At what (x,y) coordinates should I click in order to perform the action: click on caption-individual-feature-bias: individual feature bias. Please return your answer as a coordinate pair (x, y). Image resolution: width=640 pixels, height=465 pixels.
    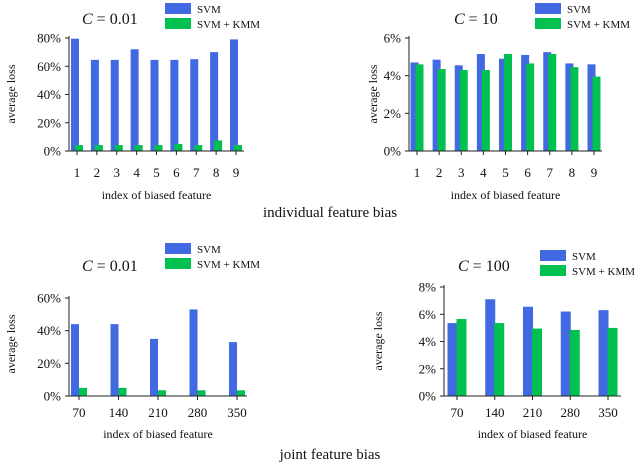
    Looking at the image, I should click on (330, 213).